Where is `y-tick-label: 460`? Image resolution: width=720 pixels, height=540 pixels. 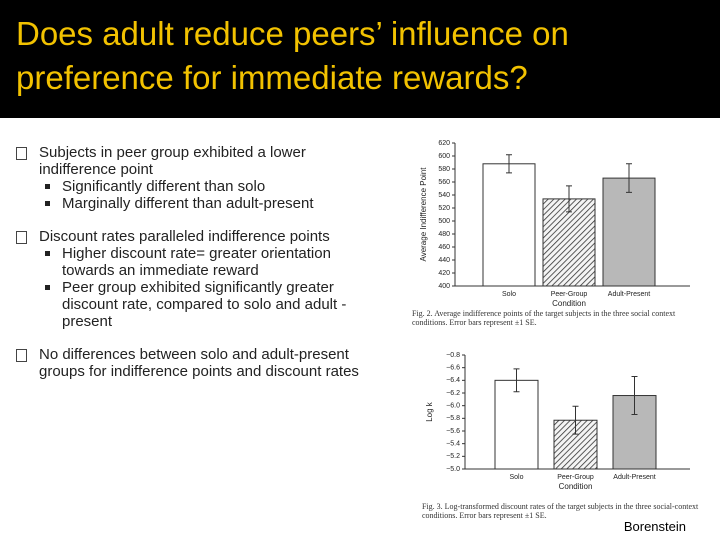 y-tick-label: 460 is located at coordinates (444, 247).